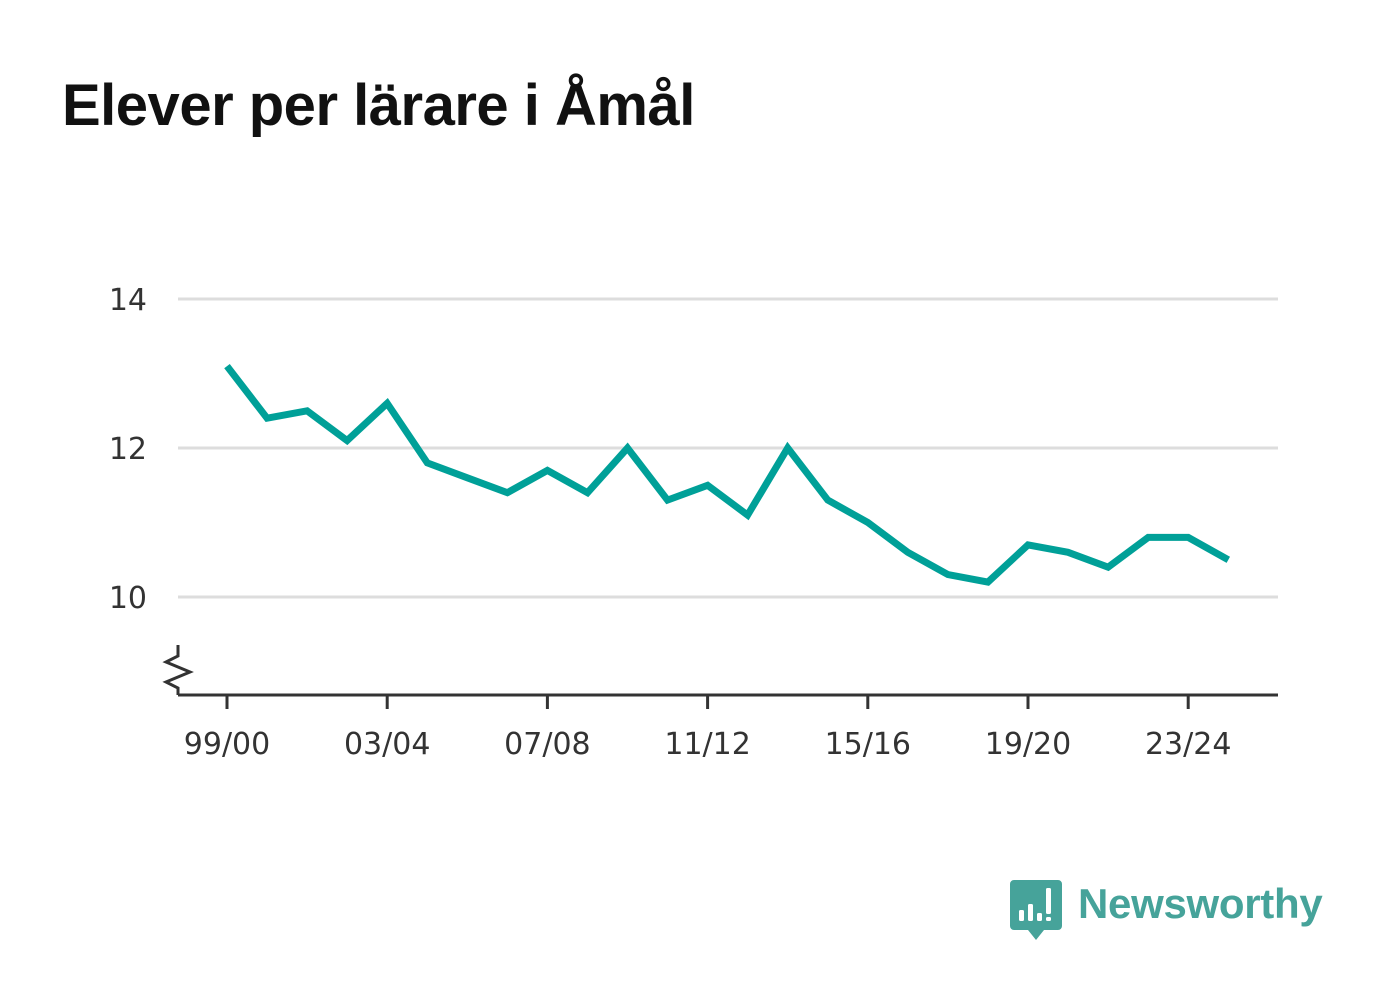 Image resolution: width=1382 pixels, height=999 pixels. I want to click on x-tick-label: 23/24, so click(1188, 744).